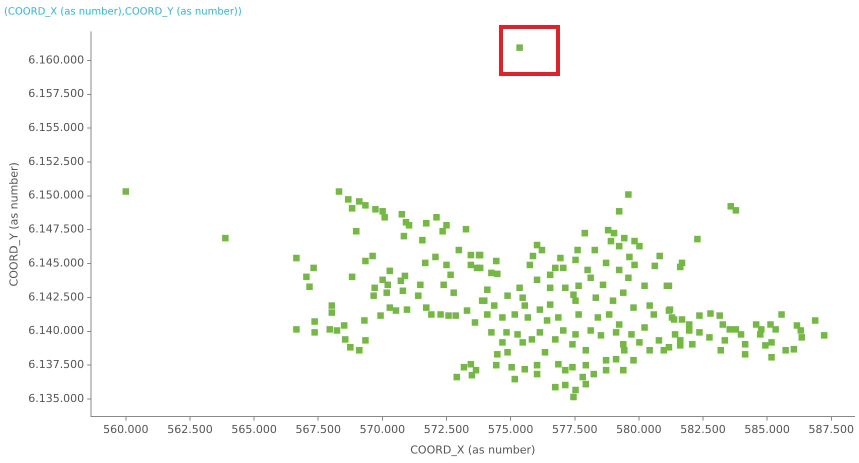 This screenshot has width=859, height=463. I want to click on x-tick-label: 585.000, so click(767, 429).